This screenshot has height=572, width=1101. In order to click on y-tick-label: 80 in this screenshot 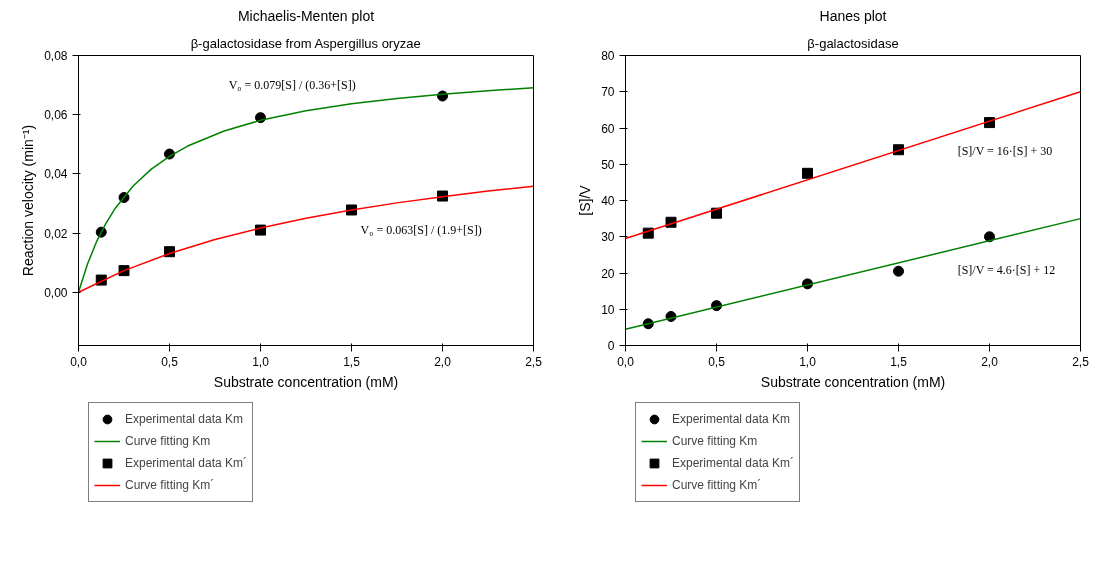, I will do `click(608, 56)`.